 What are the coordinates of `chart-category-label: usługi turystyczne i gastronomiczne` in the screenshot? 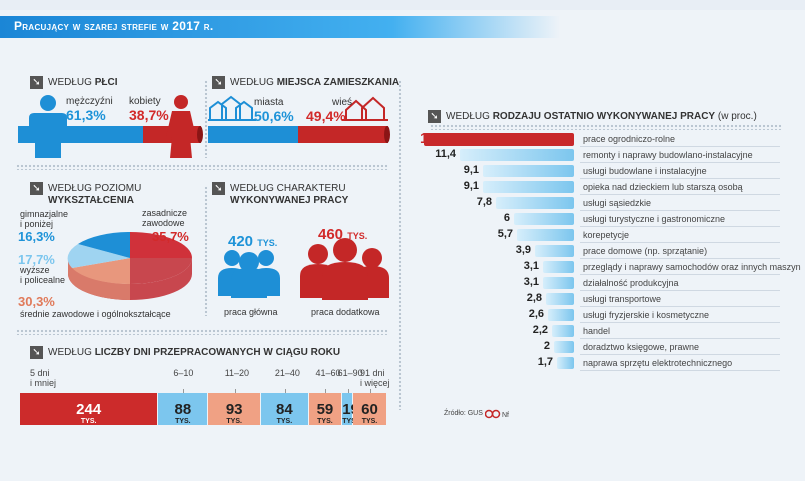 It's located at (654, 219).